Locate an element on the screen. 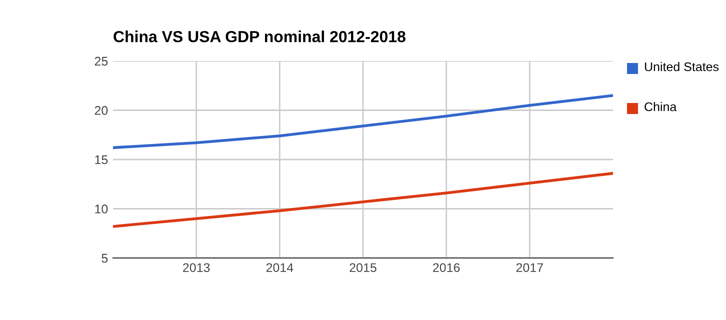  y-tick-label: 10 is located at coordinates (101, 209).